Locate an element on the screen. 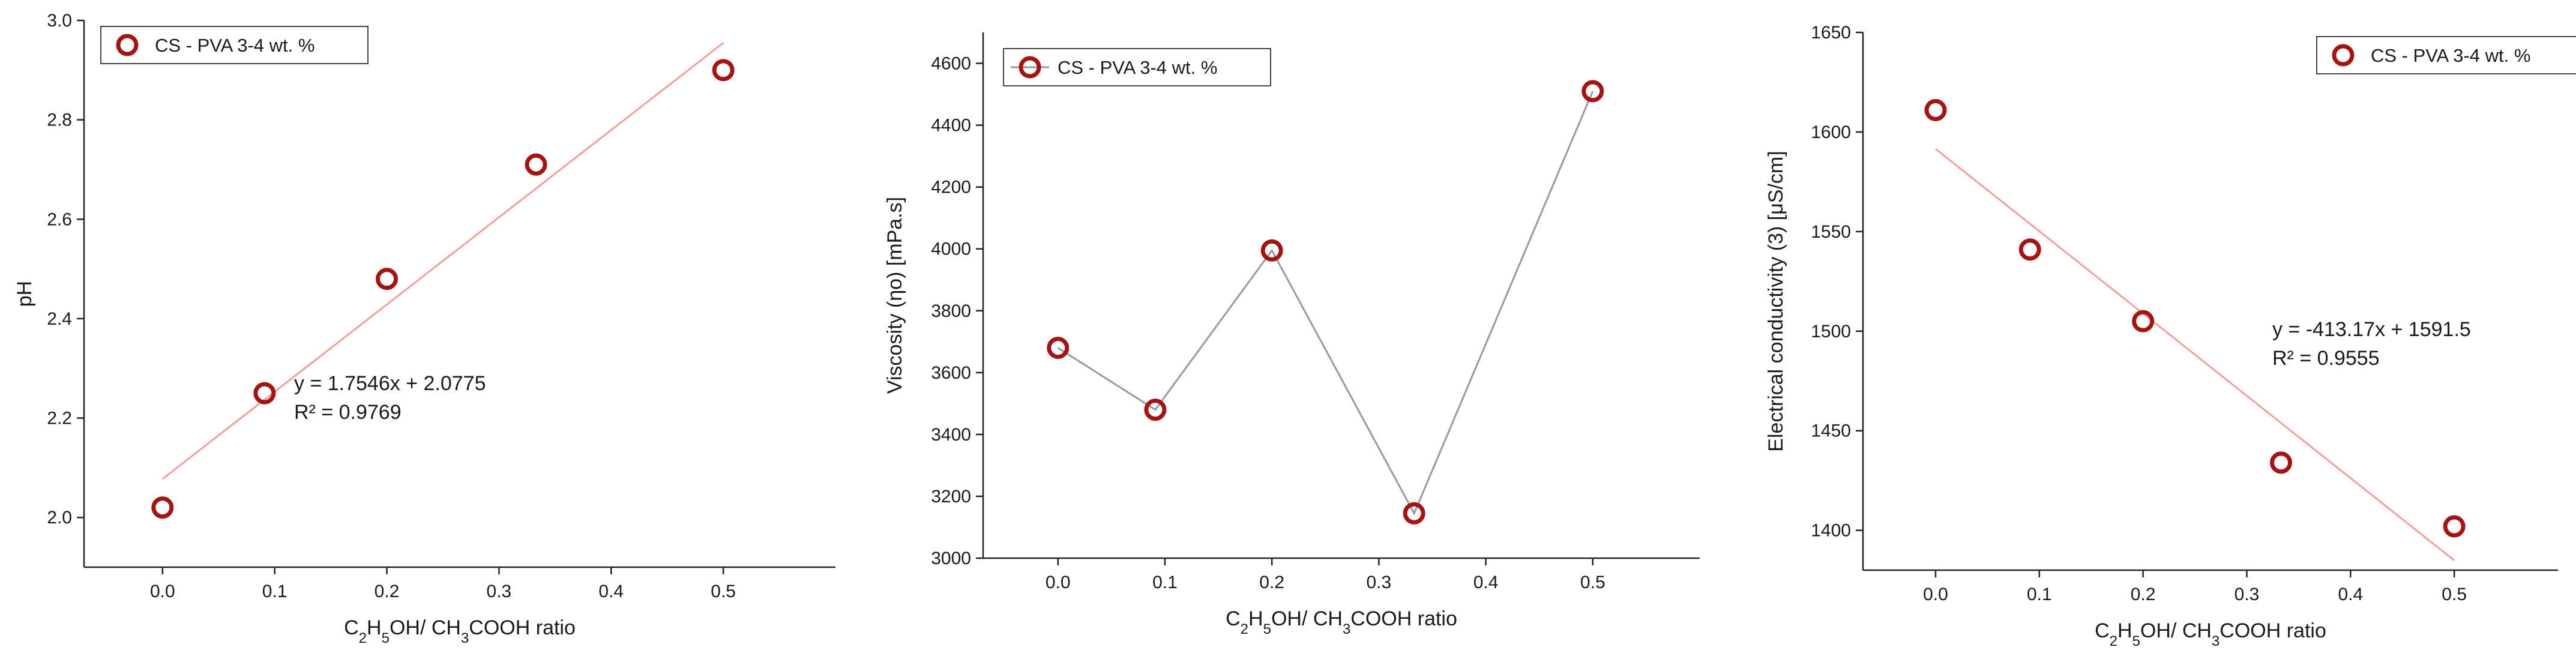  fit-equation: y = -413.17x + 1591.5 is located at coordinates (2371, 329).